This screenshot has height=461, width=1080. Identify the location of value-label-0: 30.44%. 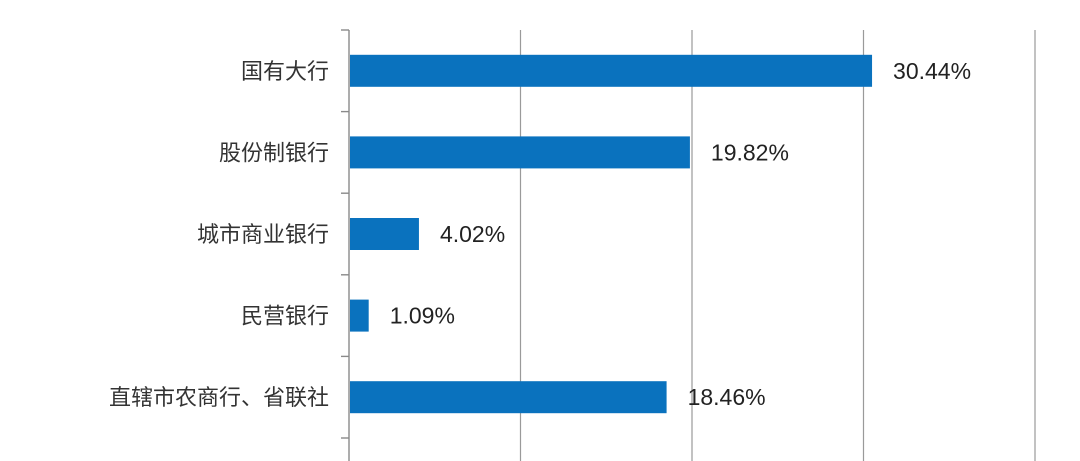
(932, 71).